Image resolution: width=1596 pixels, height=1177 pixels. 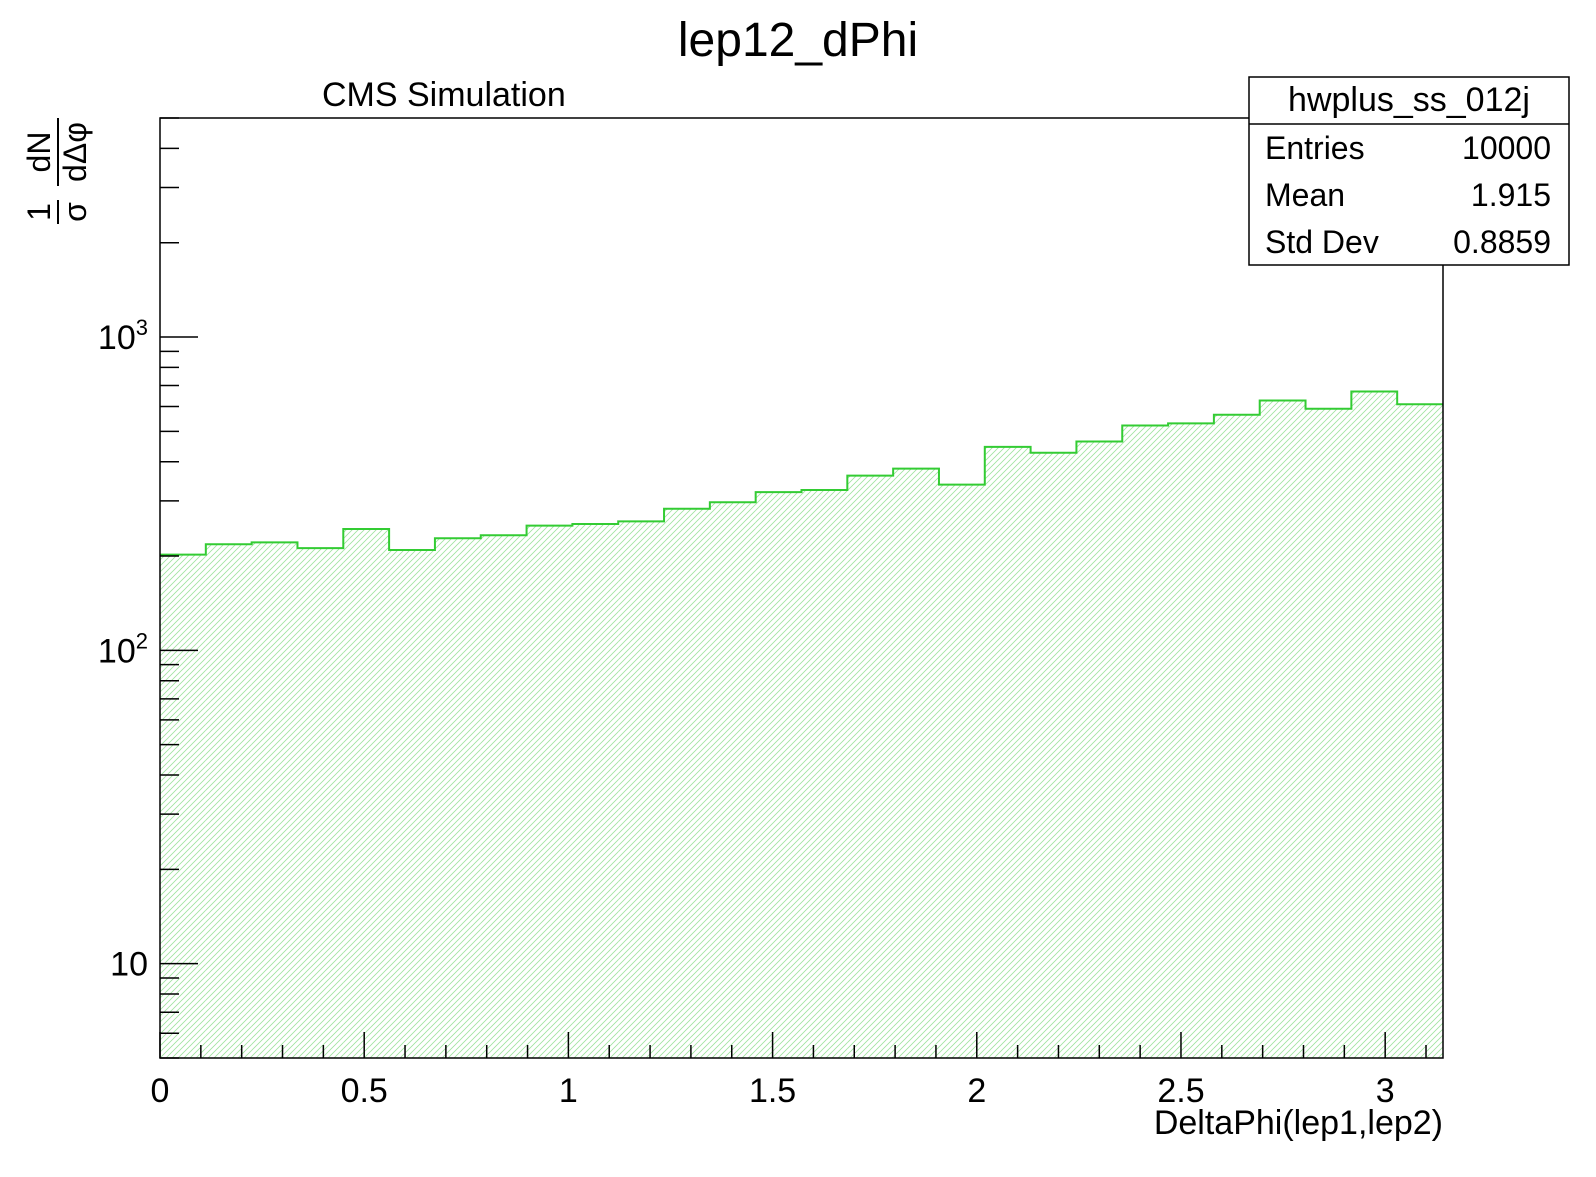 I want to click on y-title-one: 1, so click(x=39, y=212).